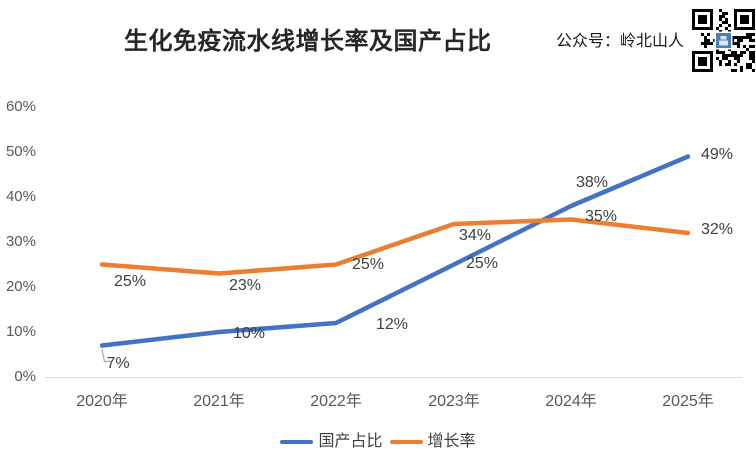 The width and height of the screenshot is (756, 454). I want to click on growth-rate-swatch-icon, so click(406, 442).